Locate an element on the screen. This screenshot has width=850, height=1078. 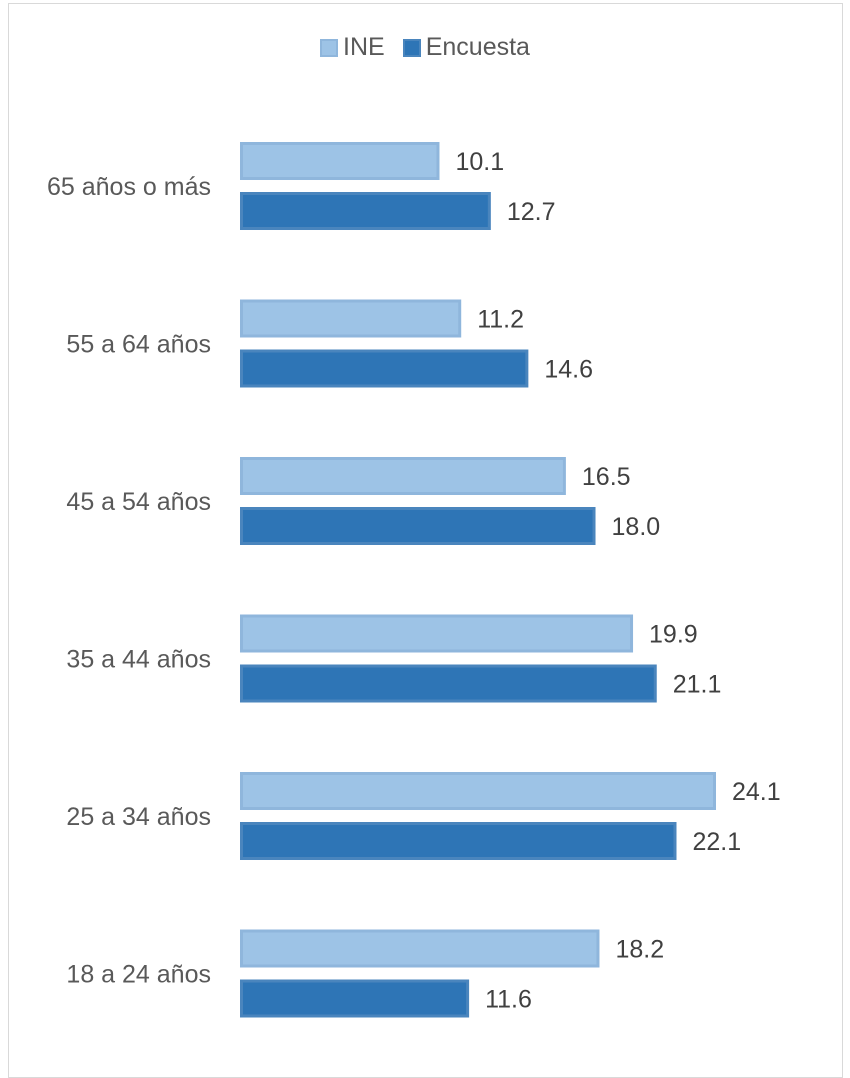
value-label-ine-35-a-44-a-os: 19.9 is located at coordinates (673, 635).